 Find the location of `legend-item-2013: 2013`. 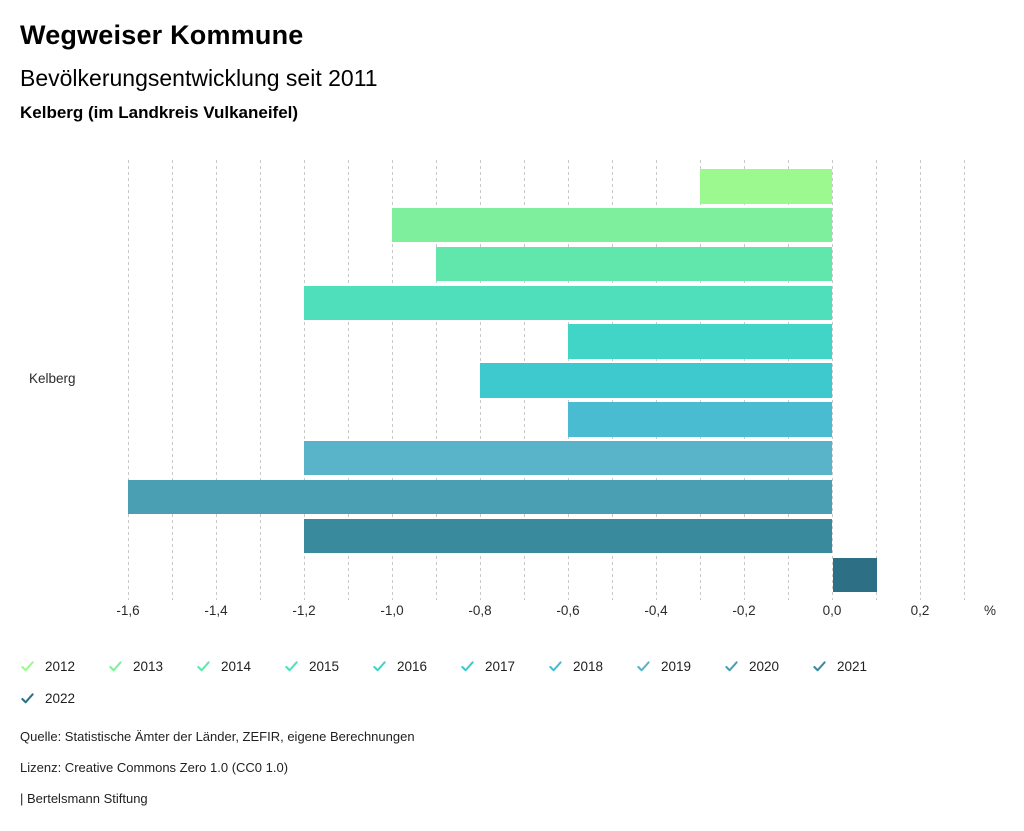

legend-item-2013: 2013 is located at coordinates (152, 666).